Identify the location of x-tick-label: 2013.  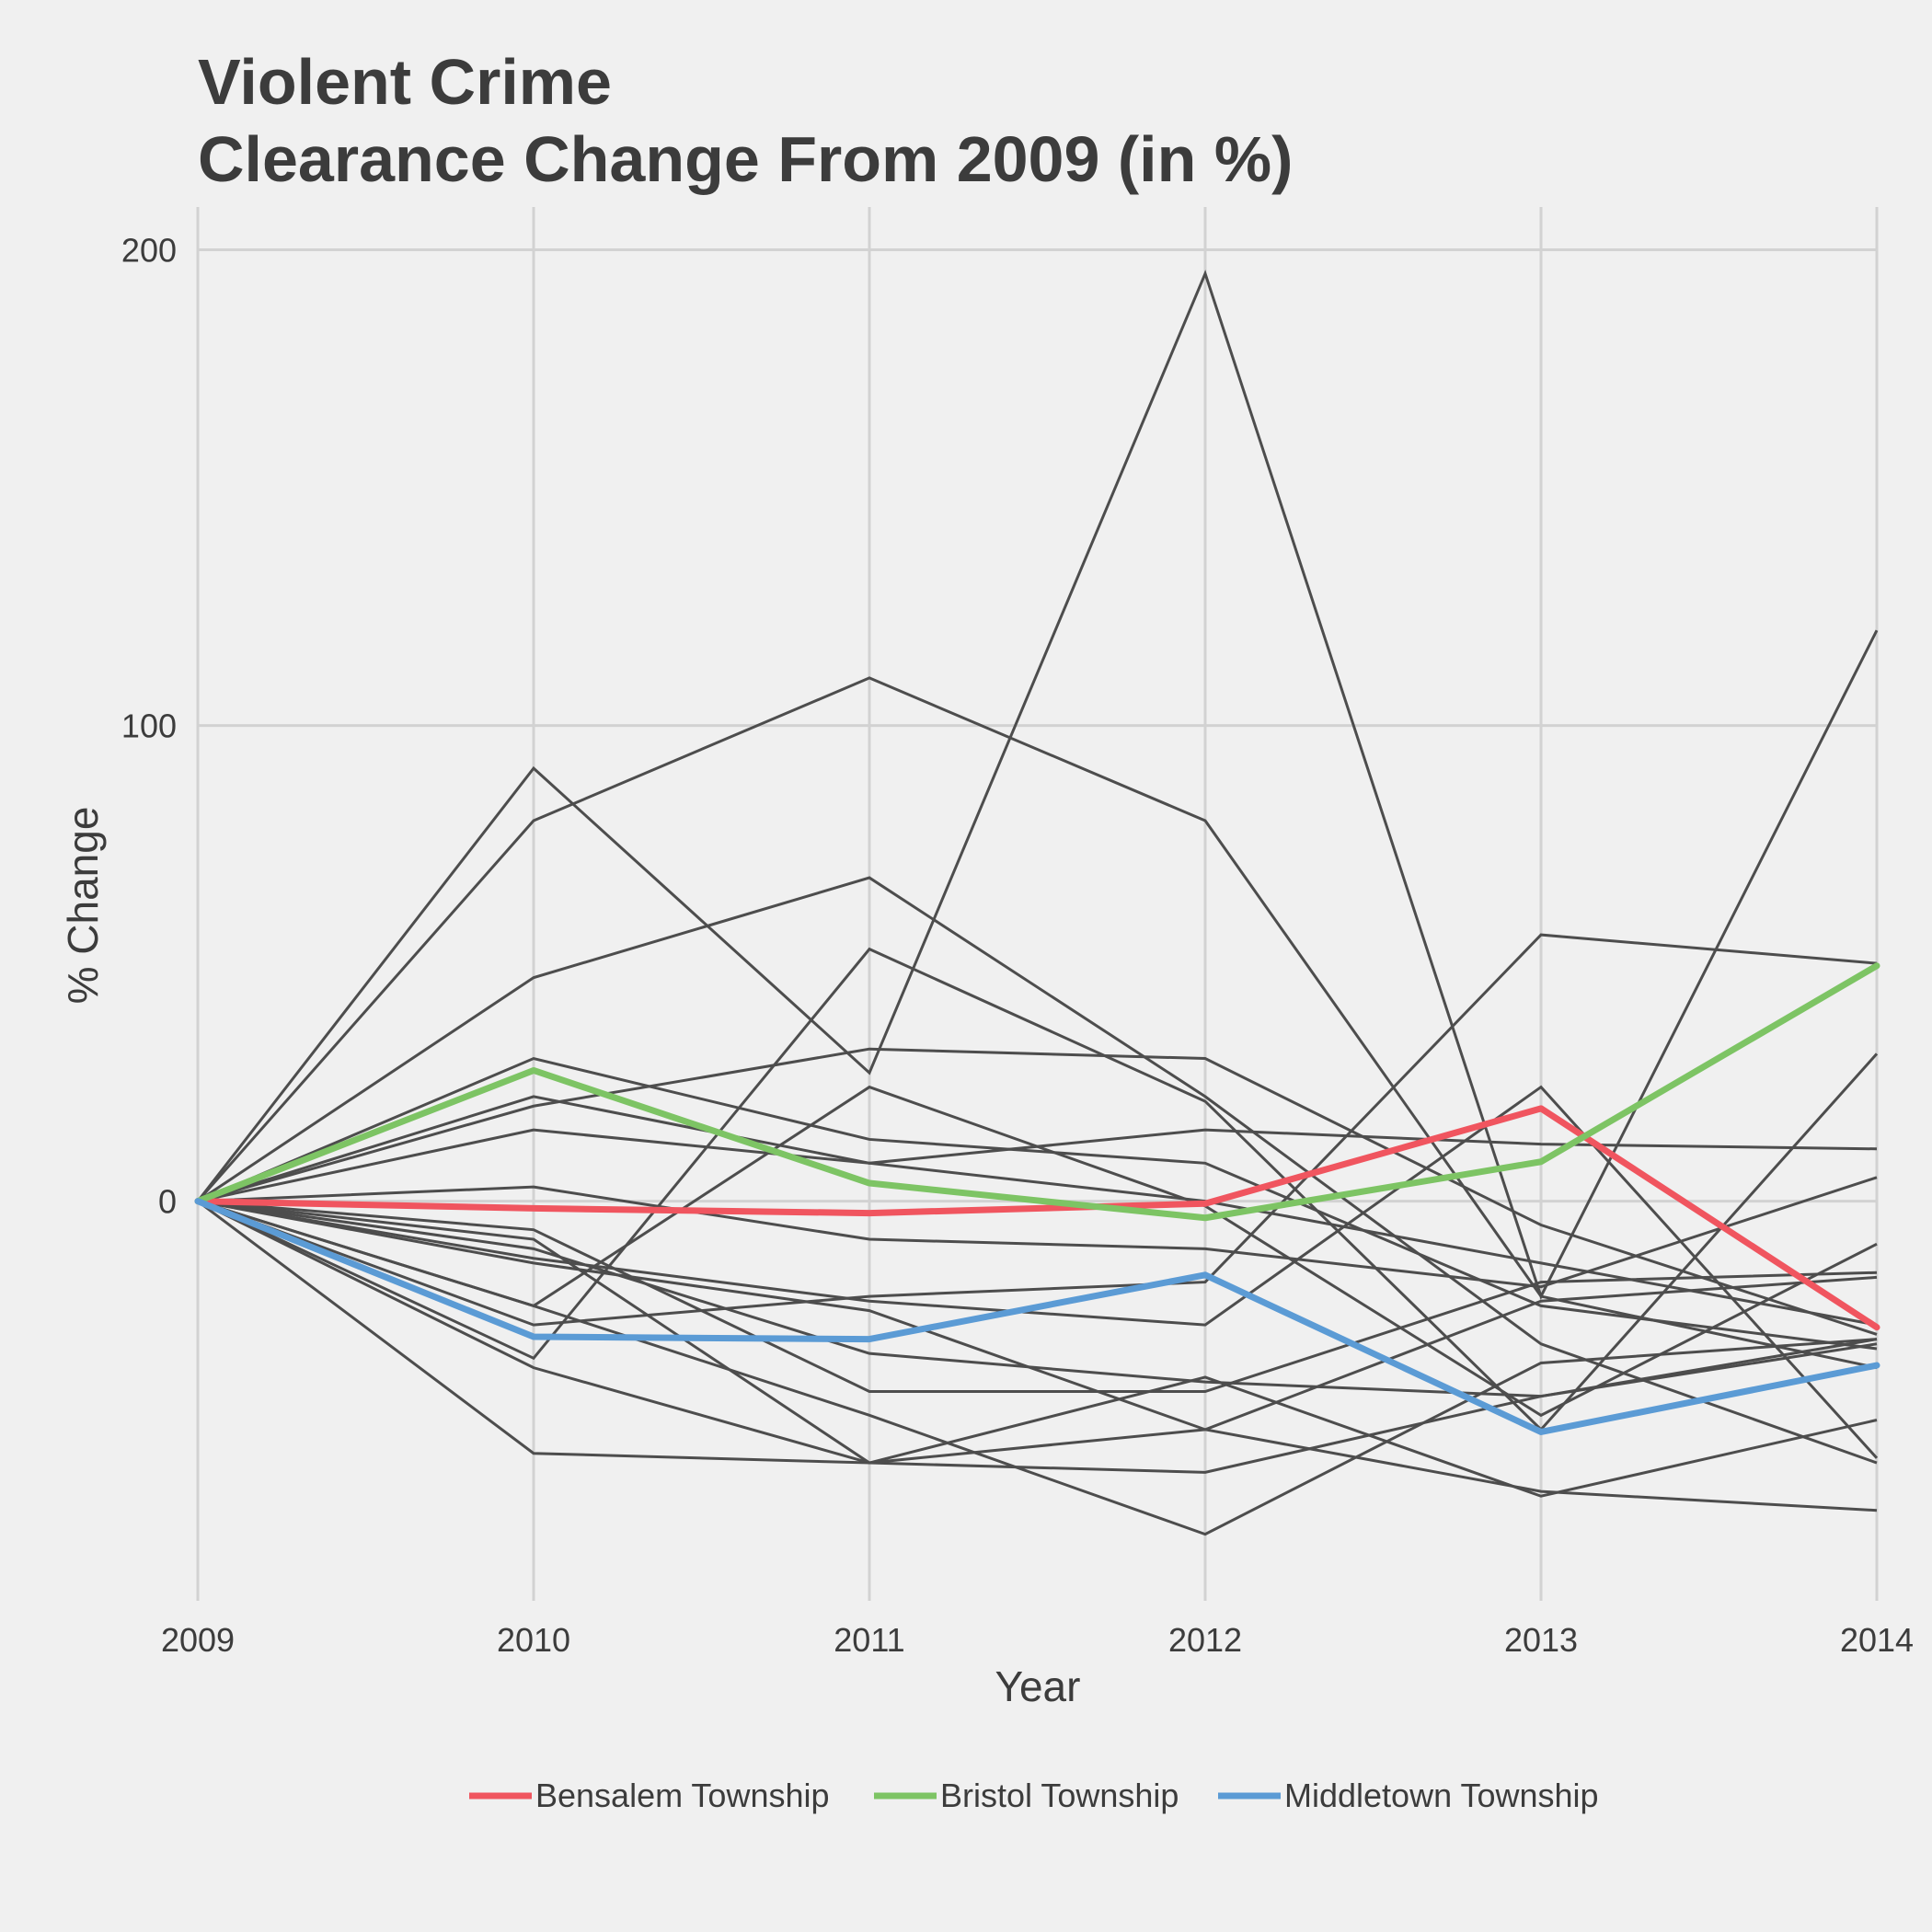
(1541, 1640).